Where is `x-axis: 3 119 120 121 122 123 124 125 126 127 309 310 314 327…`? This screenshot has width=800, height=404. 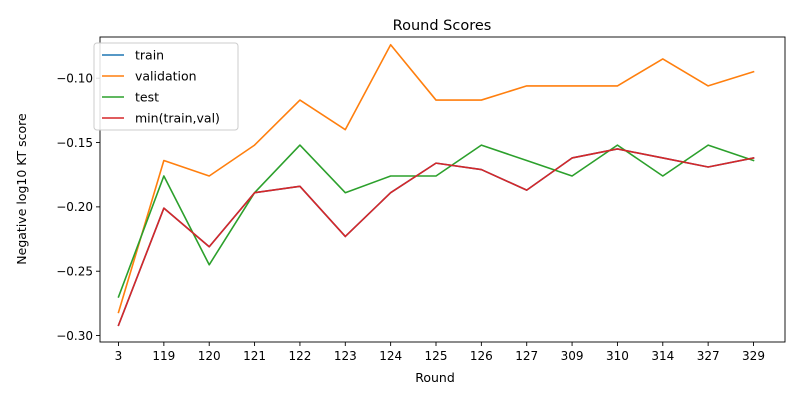
x-axis: 3 119 120 121 122 123 124 125 126 127 309 310 314 327… is located at coordinates (440, 352).